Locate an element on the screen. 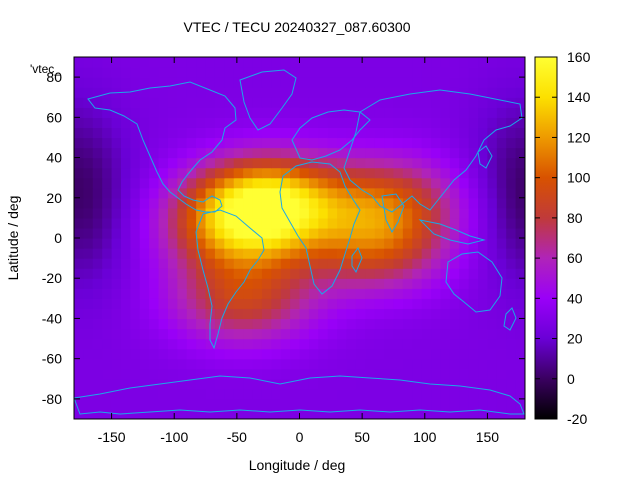 Image resolution: width=640 pixels, height=485 pixels. colorbar-tick-label: 20 is located at coordinates (575, 339).